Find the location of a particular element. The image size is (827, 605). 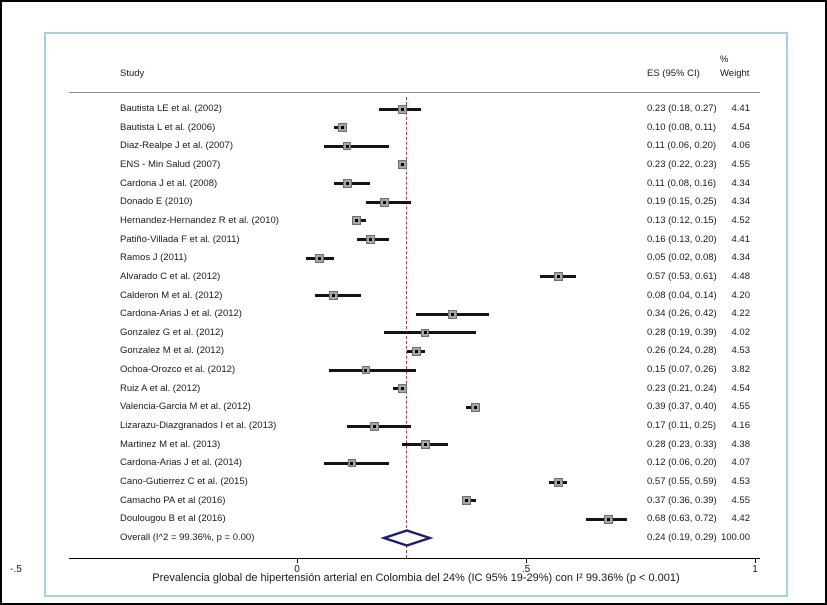

overall-diamond is located at coordinates (407, 538).